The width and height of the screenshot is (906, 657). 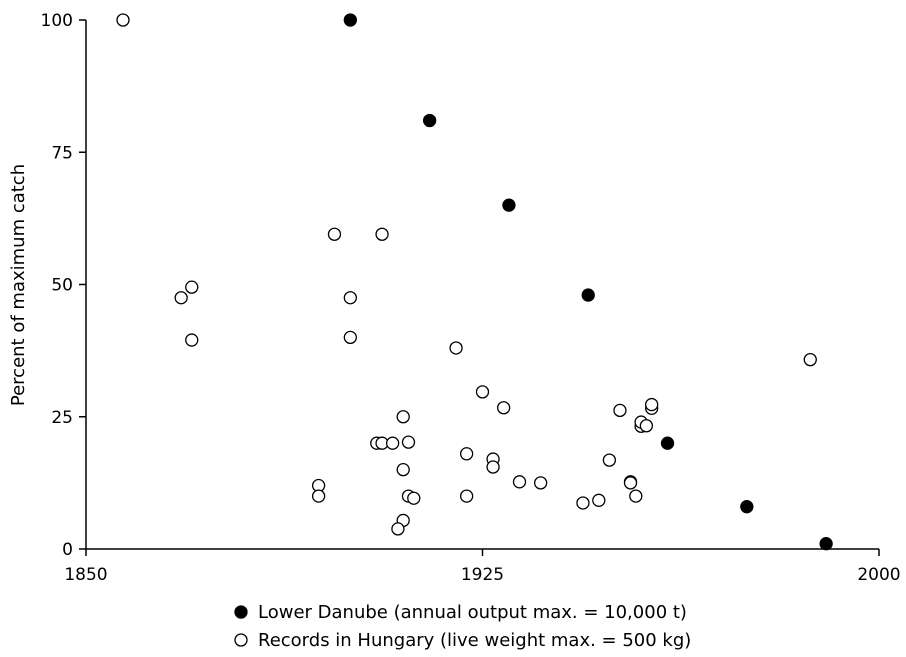 I want to click on y-tick-label: 0, so click(x=67, y=550).